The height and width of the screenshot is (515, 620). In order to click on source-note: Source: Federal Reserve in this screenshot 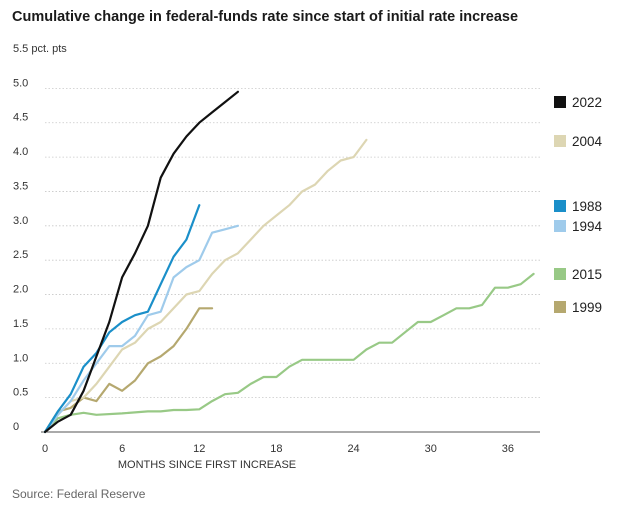, I will do `click(79, 494)`.